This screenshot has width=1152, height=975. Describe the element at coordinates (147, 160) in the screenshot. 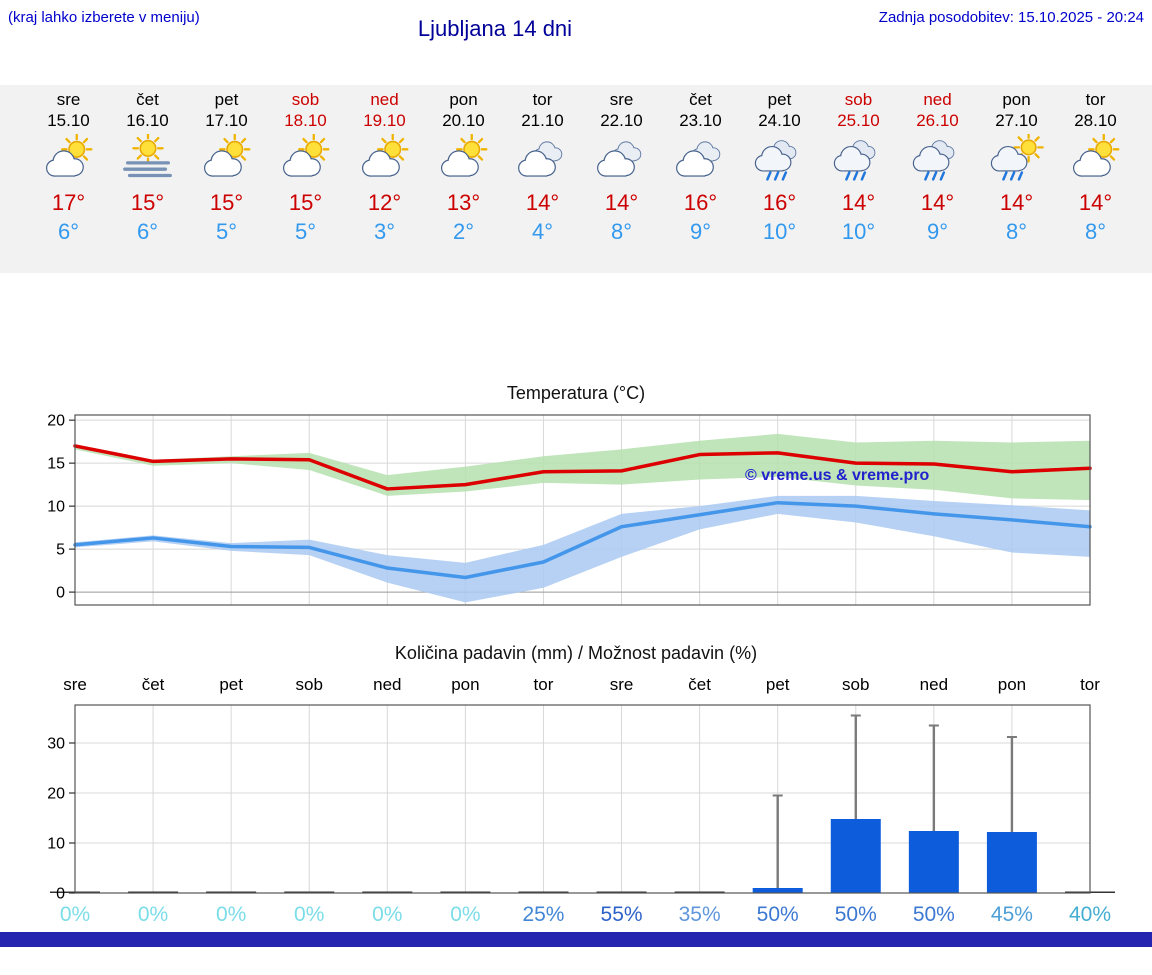

I see `weather-fog-icon` at that location.